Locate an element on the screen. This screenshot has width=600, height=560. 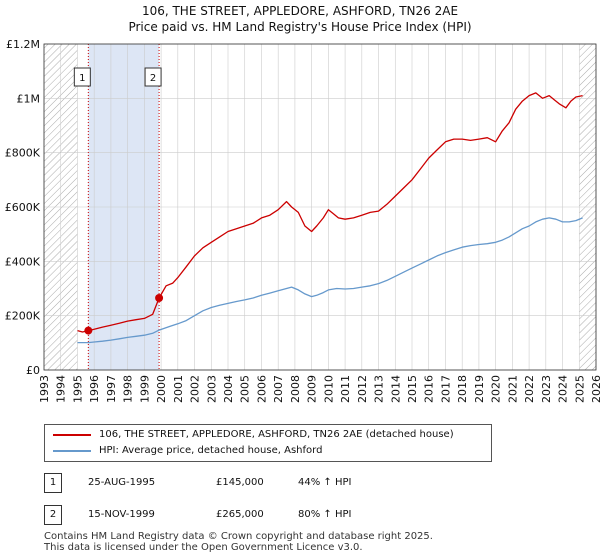
transaction-date: 15-NOV-1999 is located at coordinates (121, 514).